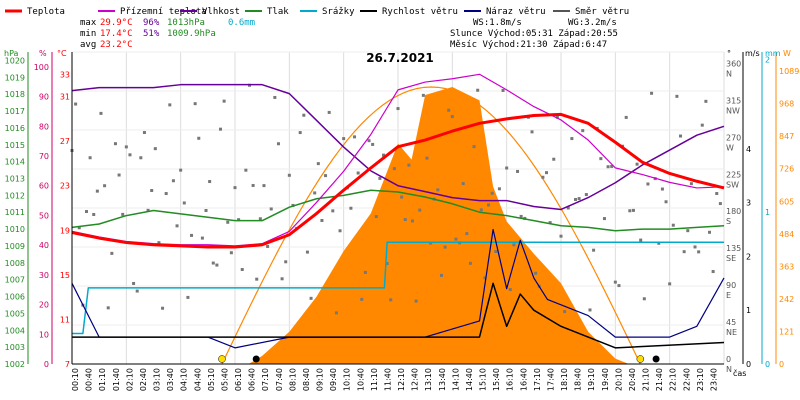 The image size is (800, 400). What do you see at coordinates (15, 195) in the screenshot?
I see `pressure-tick: 1012` at bounding box center [15, 195].